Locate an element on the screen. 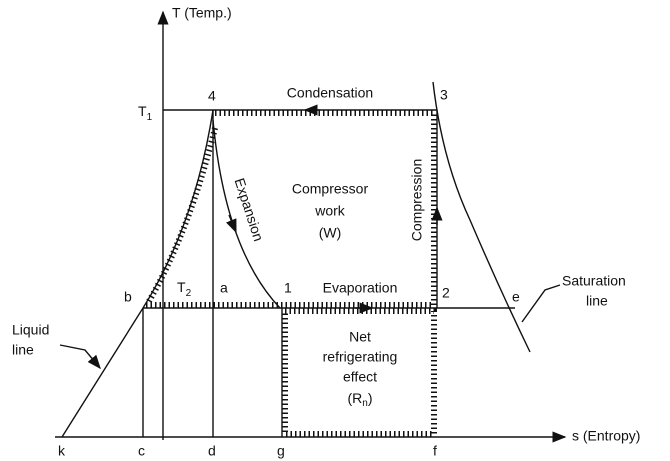  process-label: Compression is located at coordinates (417, 200).